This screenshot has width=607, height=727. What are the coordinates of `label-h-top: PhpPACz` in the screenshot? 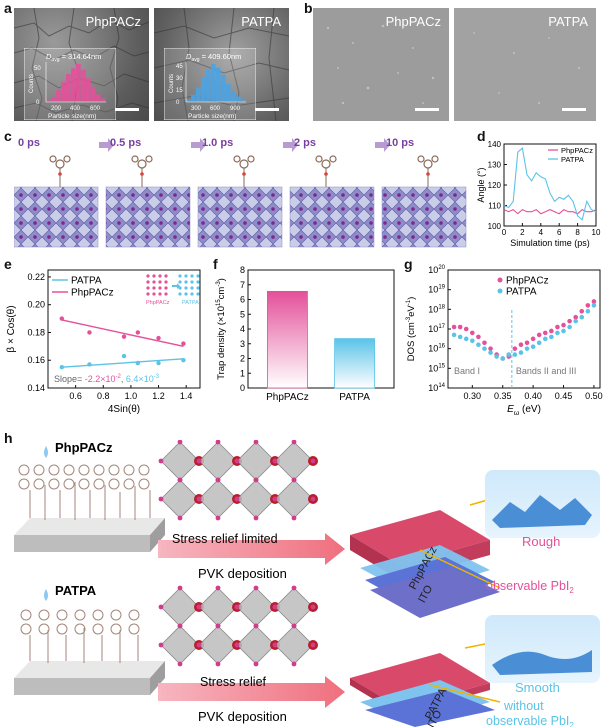 It's located at (84, 447).